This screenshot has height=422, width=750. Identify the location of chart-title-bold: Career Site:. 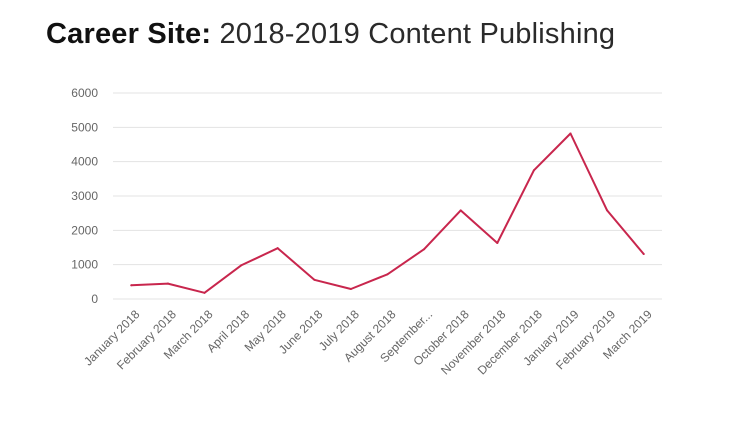
(129, 34).